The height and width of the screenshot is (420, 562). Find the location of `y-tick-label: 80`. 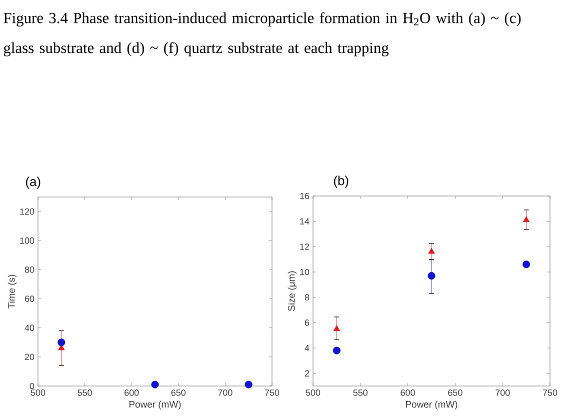

y-tick-label: 80 is located at coordinates (29, 269).